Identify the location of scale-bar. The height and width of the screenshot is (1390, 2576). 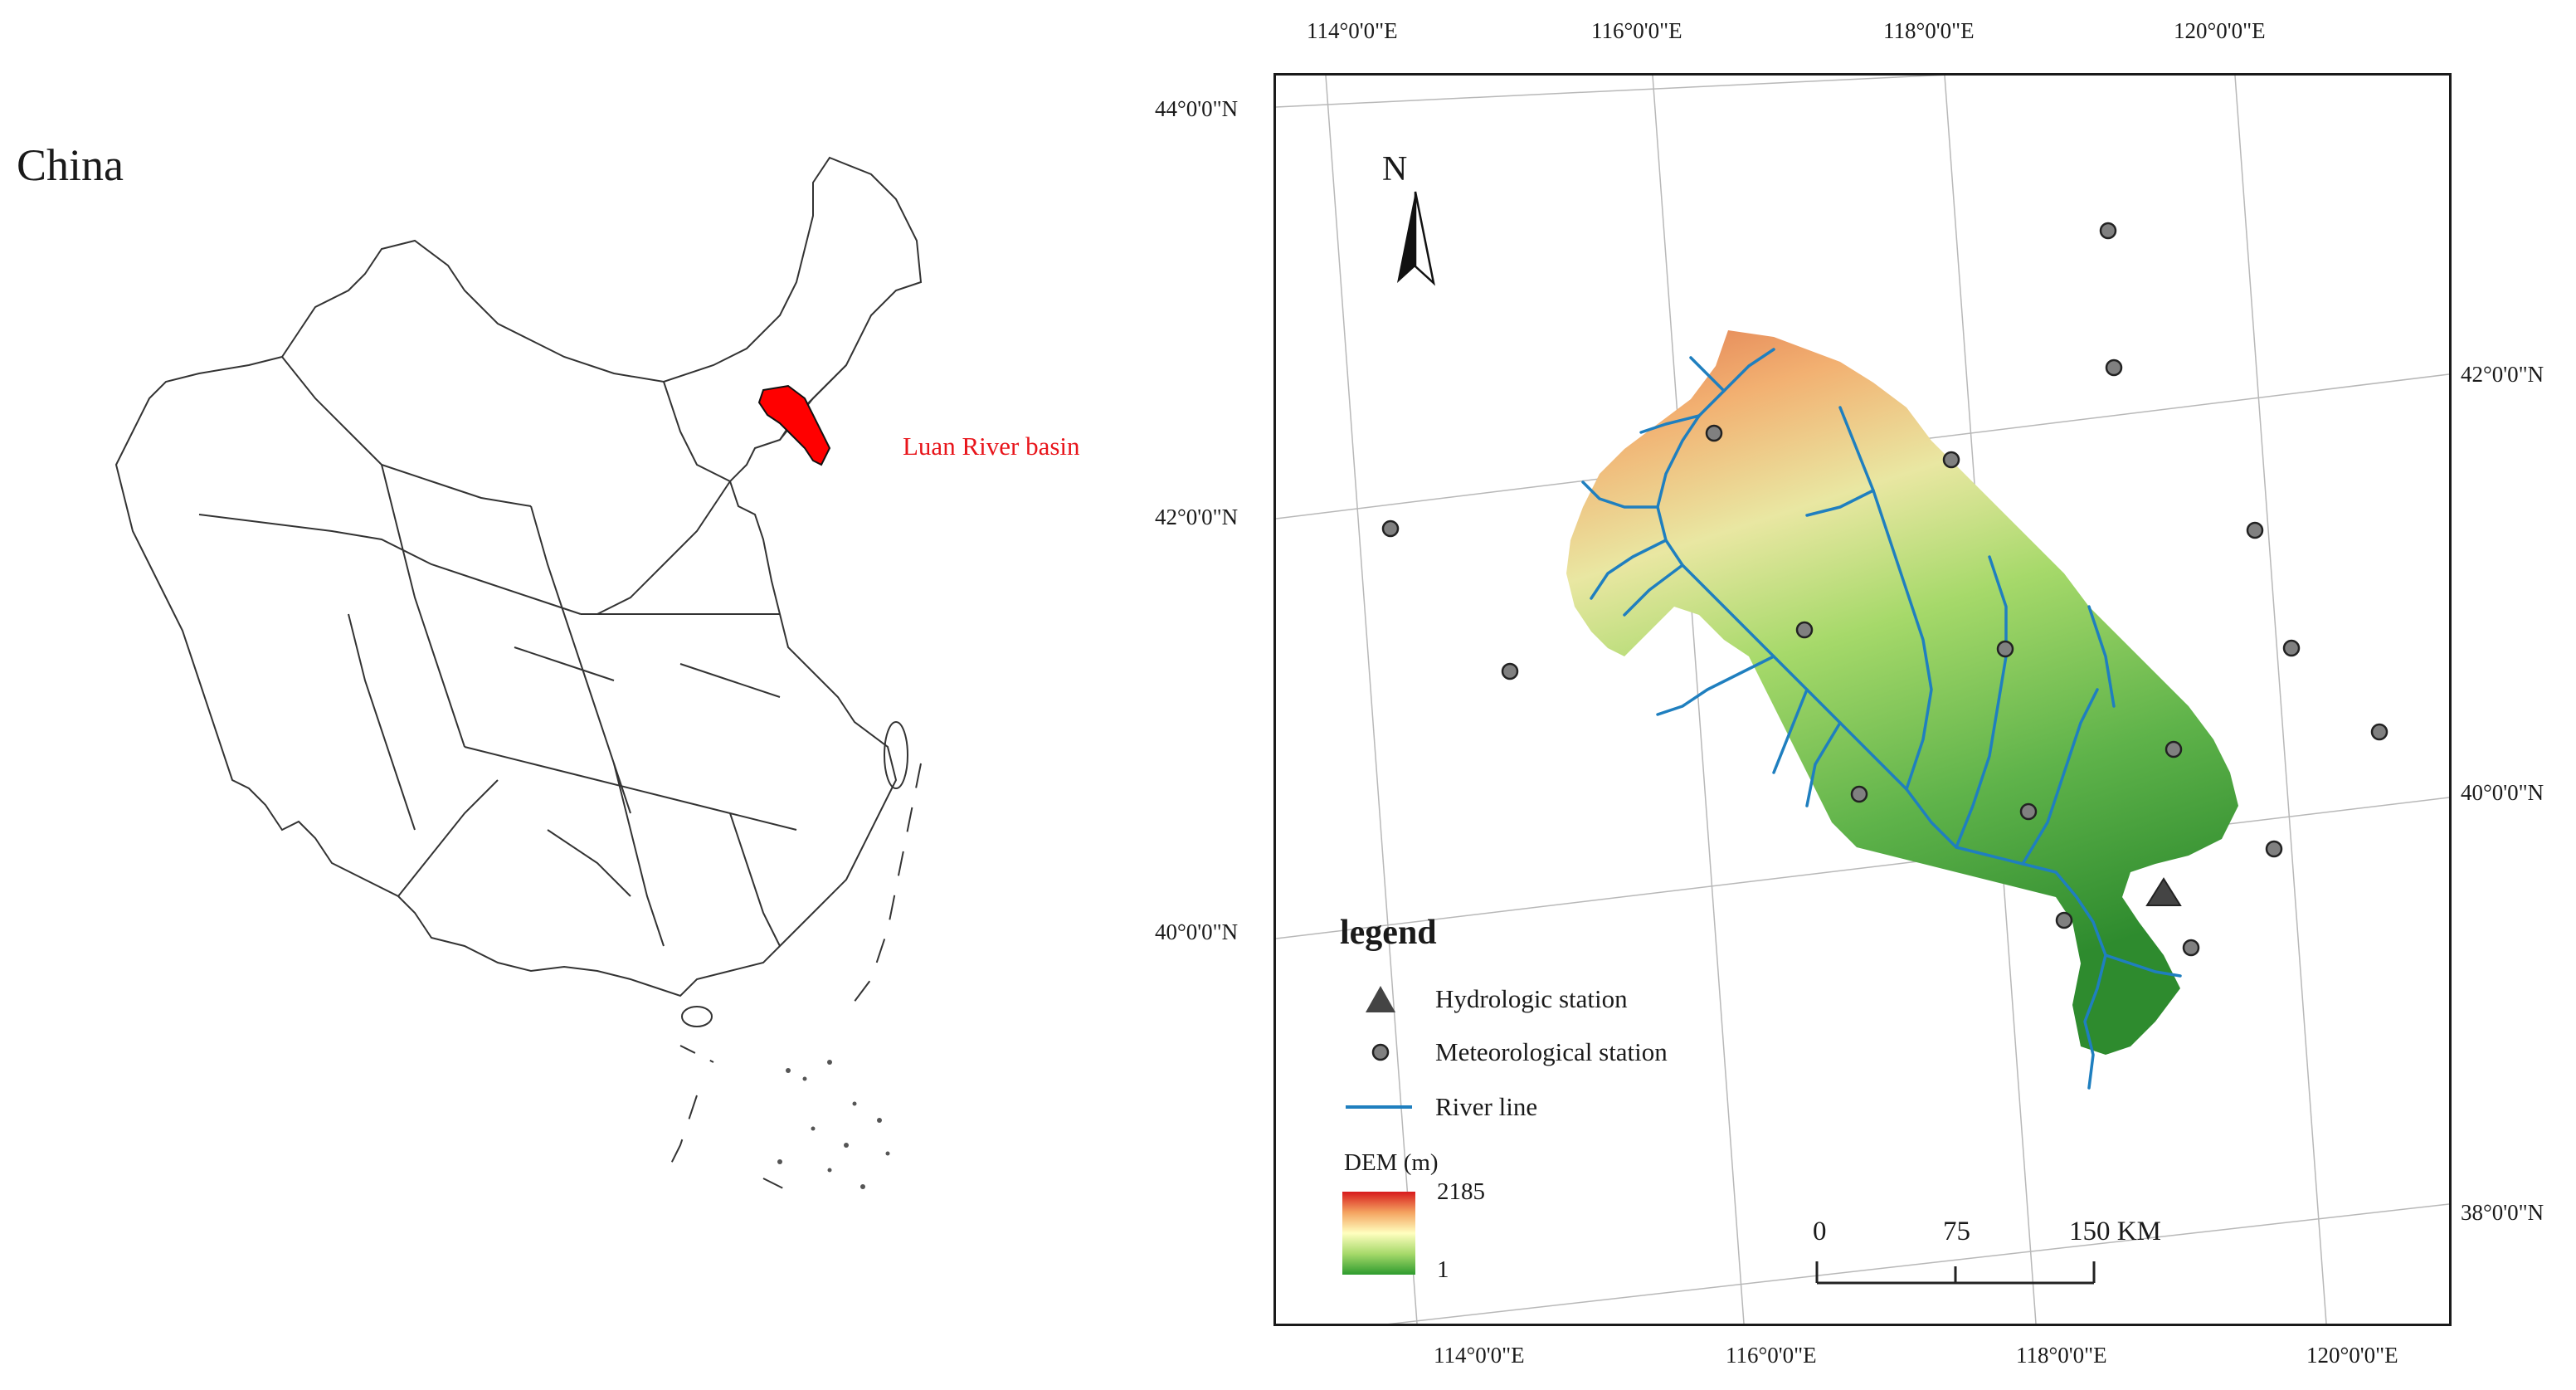
(1955, 1273).